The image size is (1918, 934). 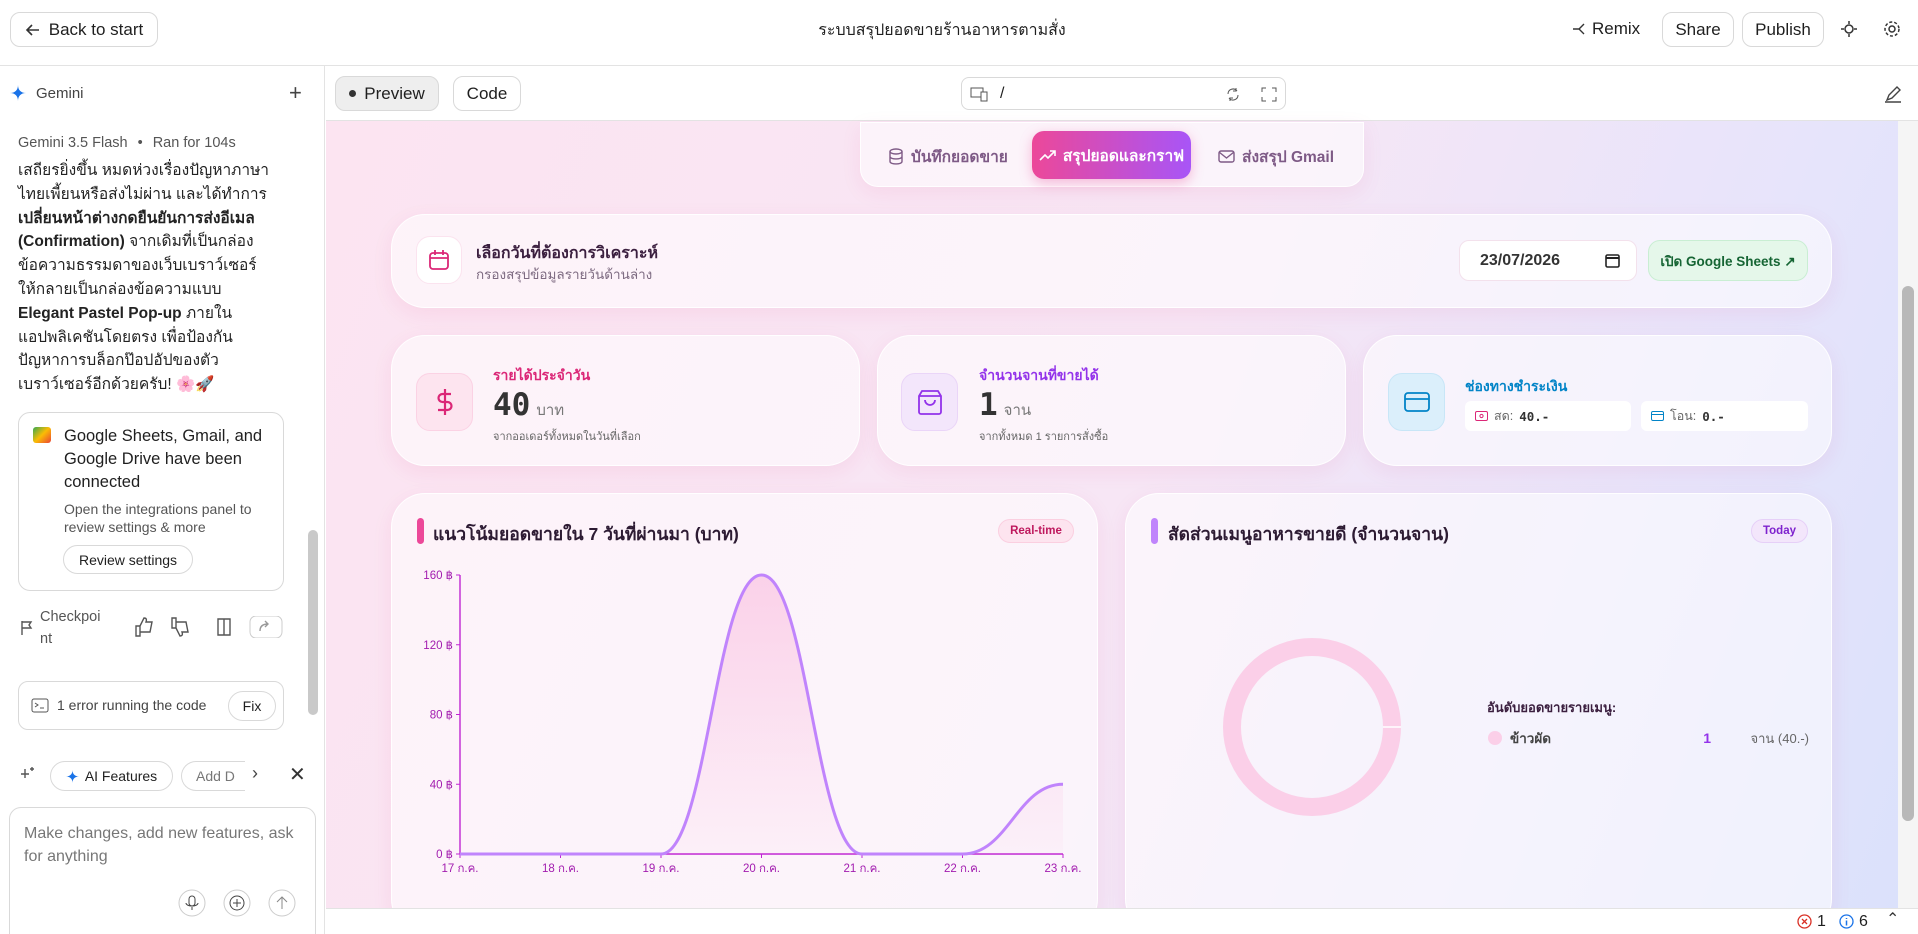 I want to click on title-accent, so click(x=420, y=531).